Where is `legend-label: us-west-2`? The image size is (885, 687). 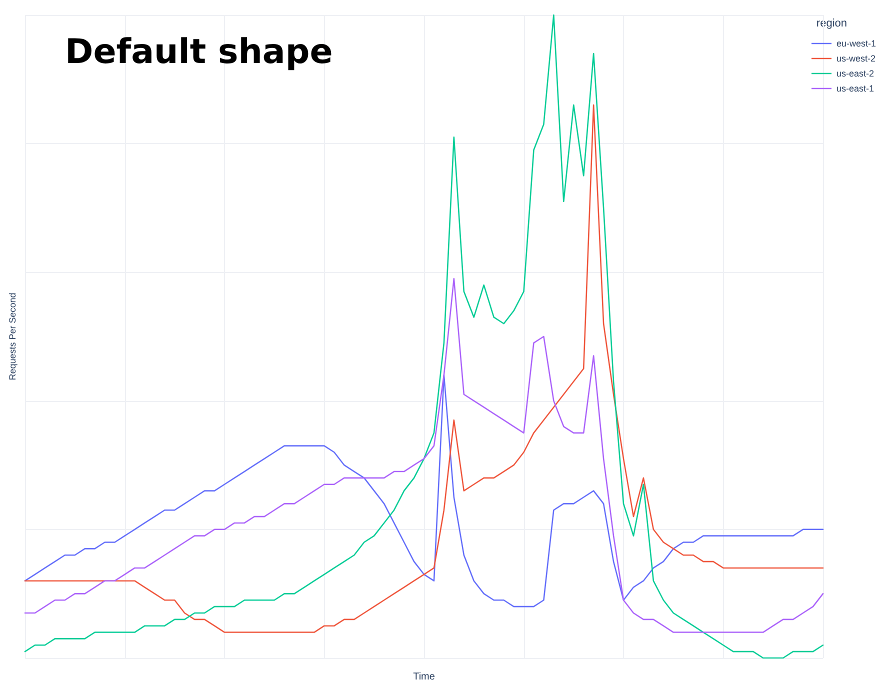 legend-label: us-west-2 is located at coordinates (856, 59).